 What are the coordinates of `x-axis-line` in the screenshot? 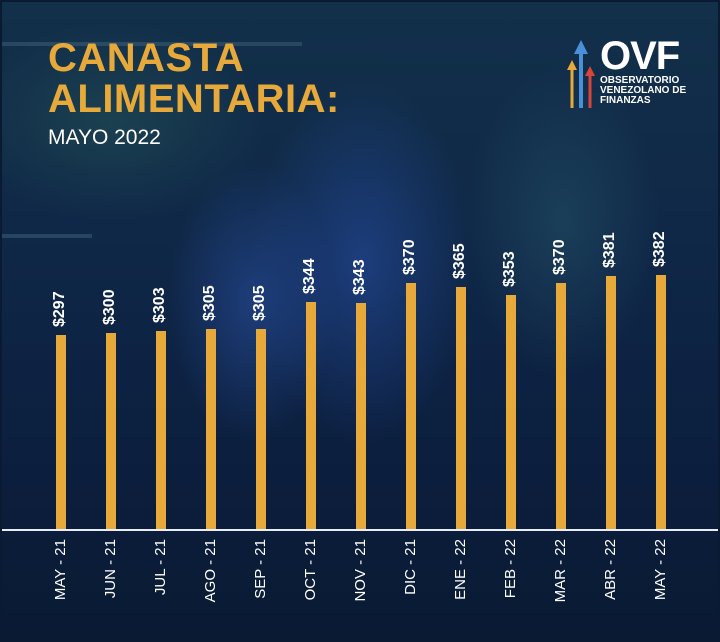 It's located at (360, 530).